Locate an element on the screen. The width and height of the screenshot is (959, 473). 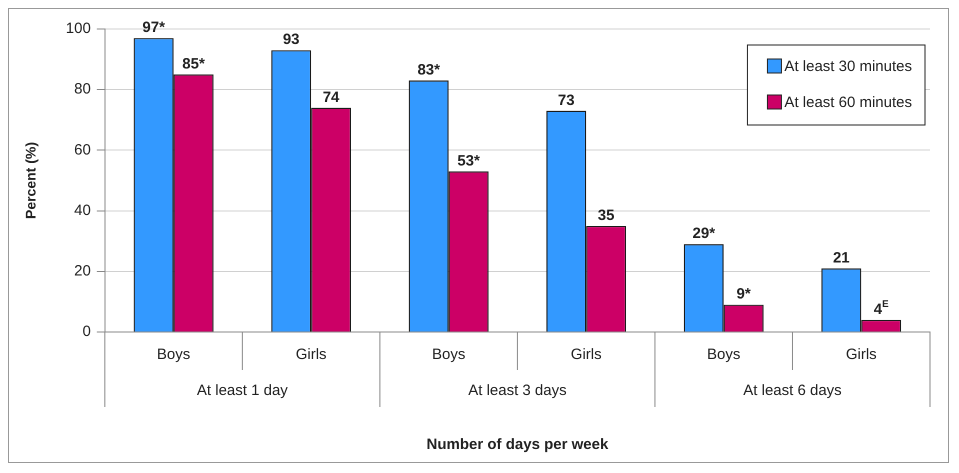
y-tick-label: 80 is located at coordinates (82, 89).